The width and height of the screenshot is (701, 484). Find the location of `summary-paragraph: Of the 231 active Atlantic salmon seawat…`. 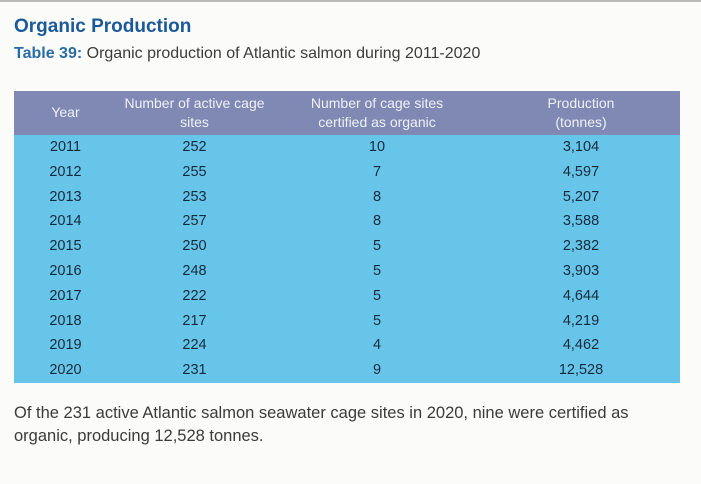

summary-paragraph: Of the 231 active Atlantic salmon seawat… is located at coordinates (321, 424).